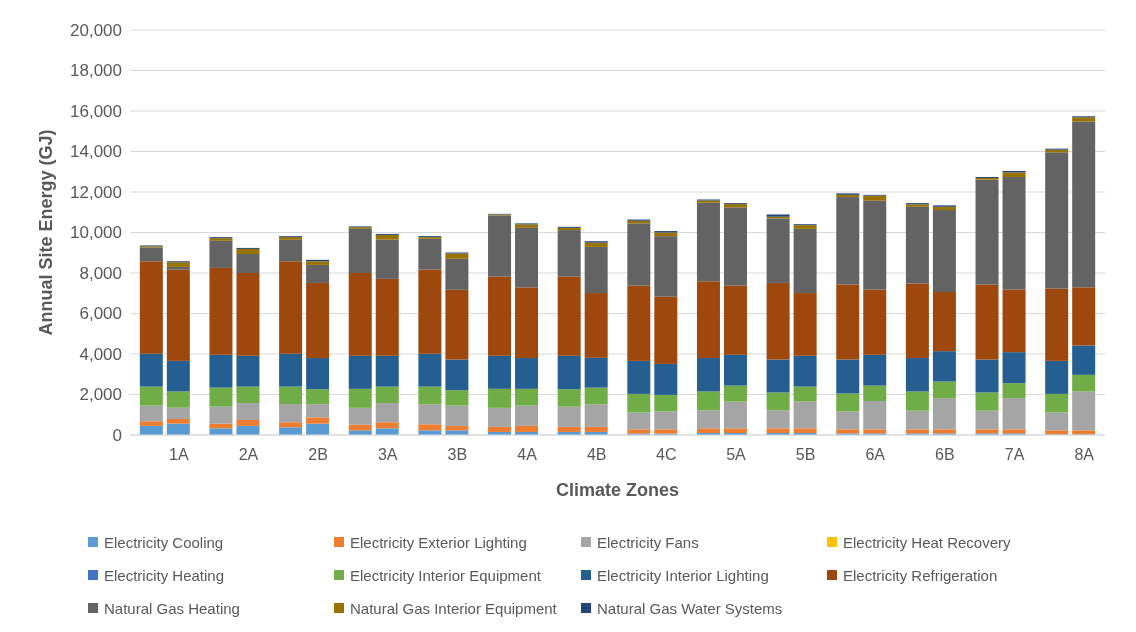 This screenshot has width=1136, height=632. I want to click on y-tick-label: 14,000, so click(96, 152).